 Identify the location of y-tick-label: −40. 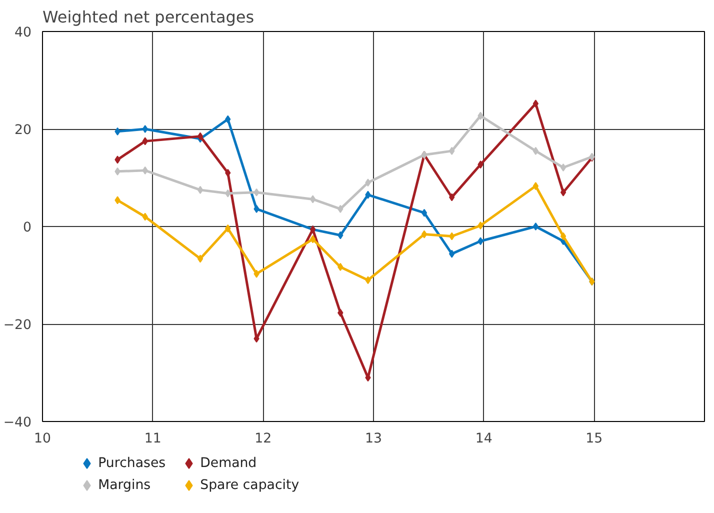
(17, 423).